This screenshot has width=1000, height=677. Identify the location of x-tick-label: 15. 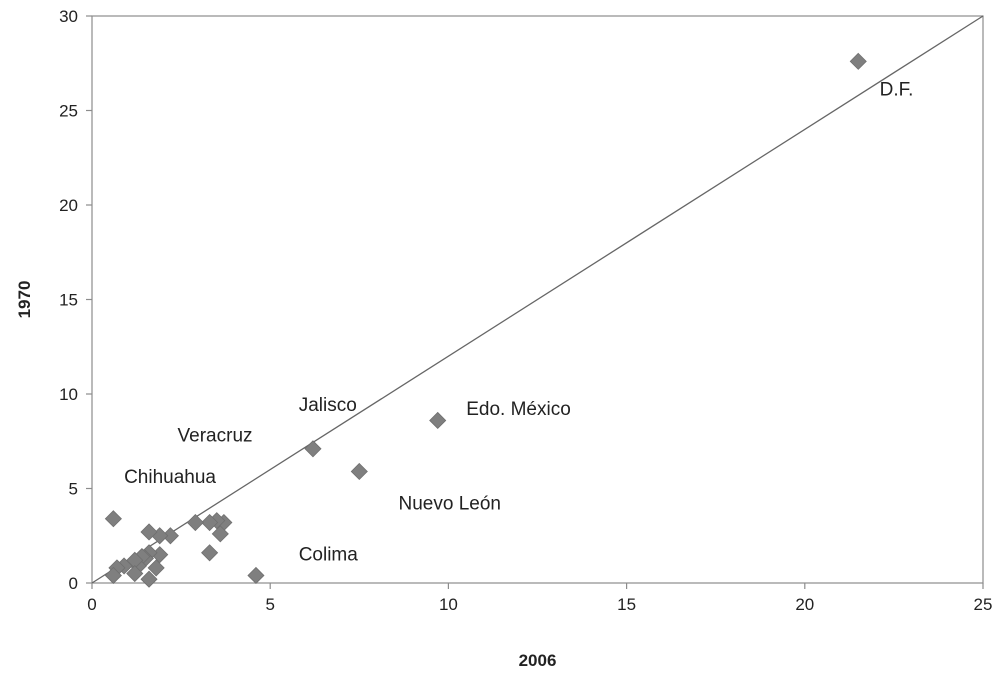
(626, 604).